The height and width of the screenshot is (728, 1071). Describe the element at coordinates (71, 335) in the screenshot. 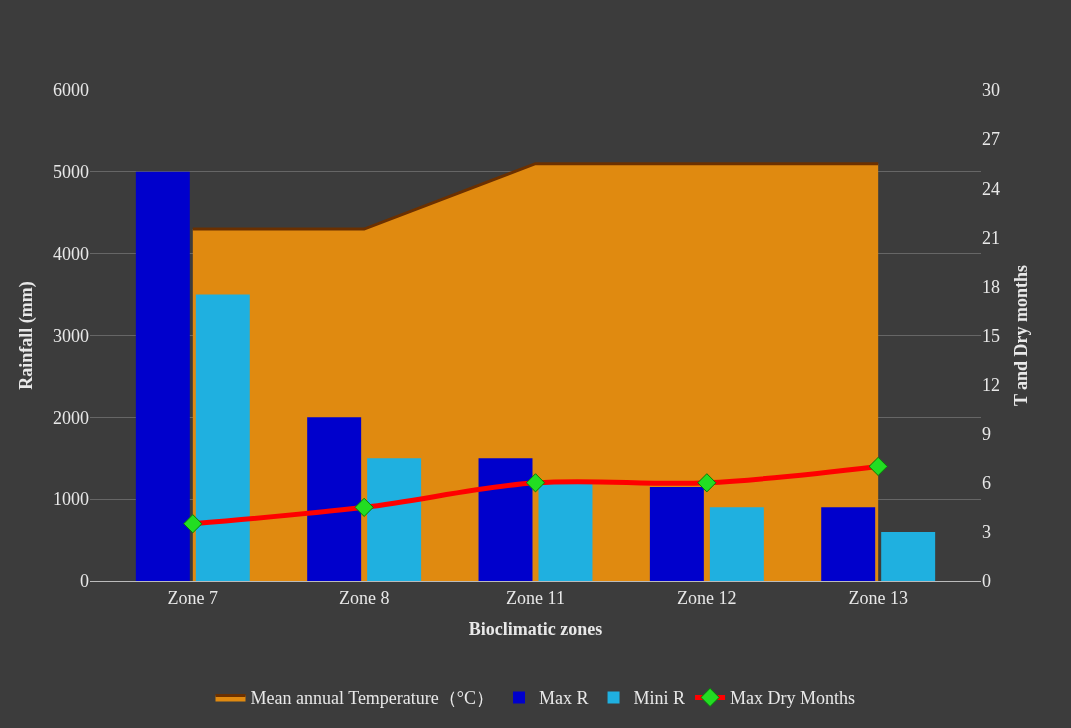

I see `y-tick-label: 3000` at that location.